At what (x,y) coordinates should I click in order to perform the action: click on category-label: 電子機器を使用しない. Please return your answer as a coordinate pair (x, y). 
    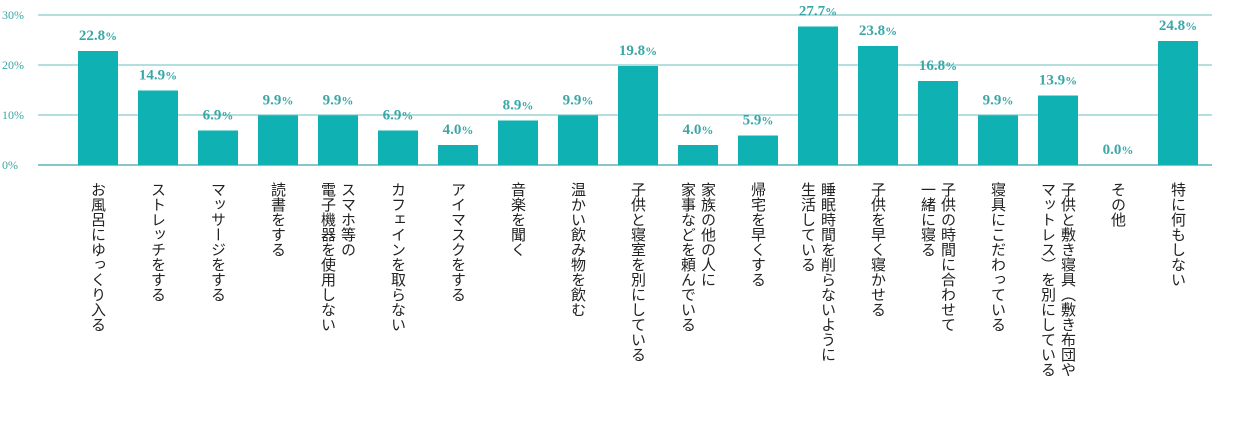
    Looking at the image, I should click on (328, 257).